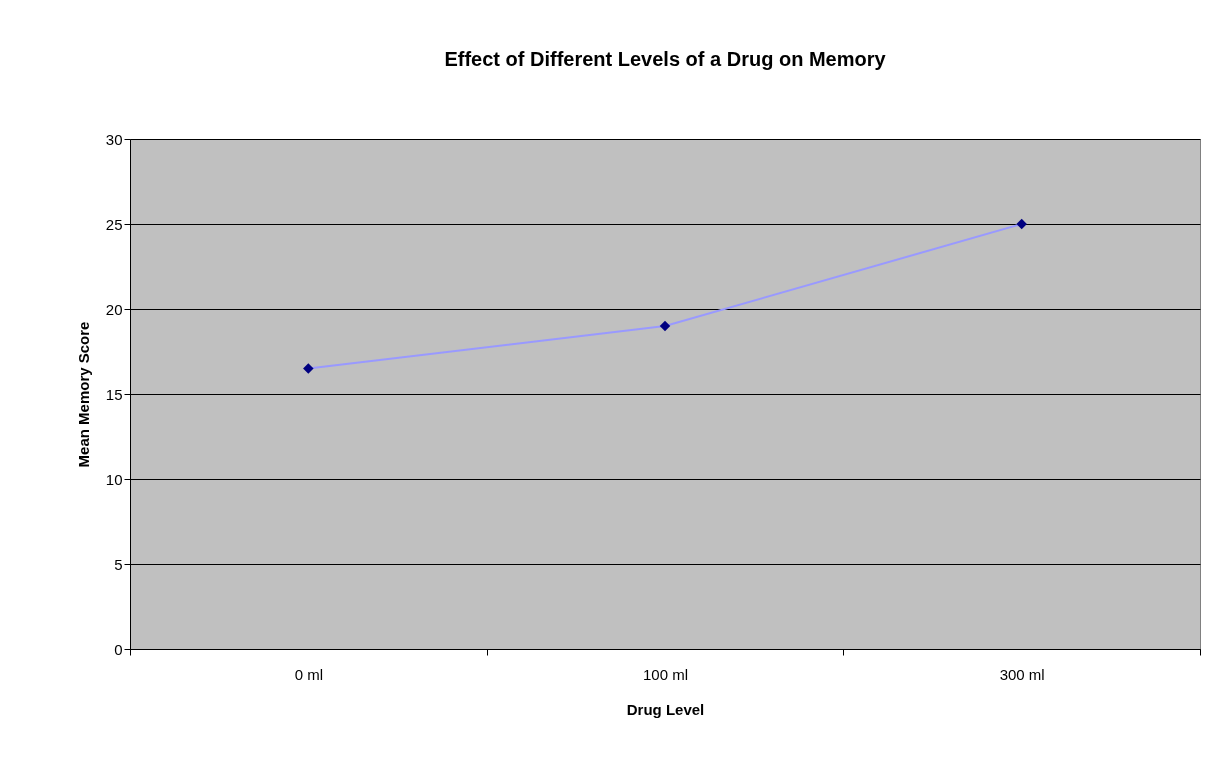 This screenshot has width=1216, height=772. I want to click on y-tick-label: 20, so click(114, 309).